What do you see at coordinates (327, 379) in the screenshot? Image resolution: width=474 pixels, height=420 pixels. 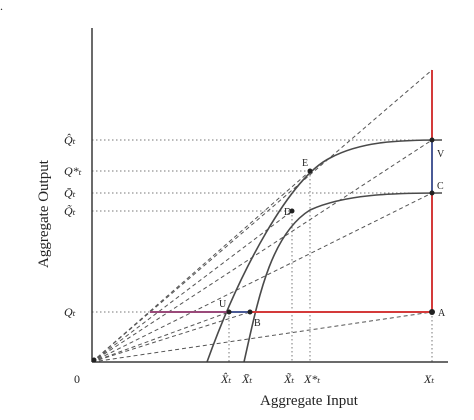 I see `x-tick-labels: X̂ₜ X̄ₜ X̃ₜ X*ₜ Xₜ` at bounding box center [327, 379].